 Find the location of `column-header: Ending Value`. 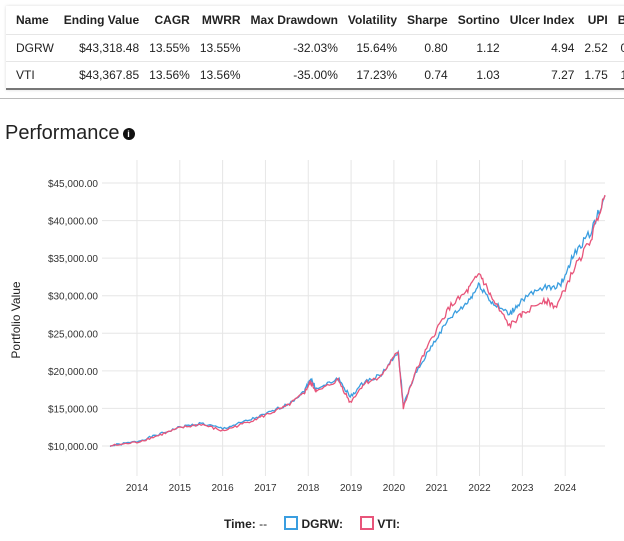

column-header: Ending Value is located at coordinates (101, 20).